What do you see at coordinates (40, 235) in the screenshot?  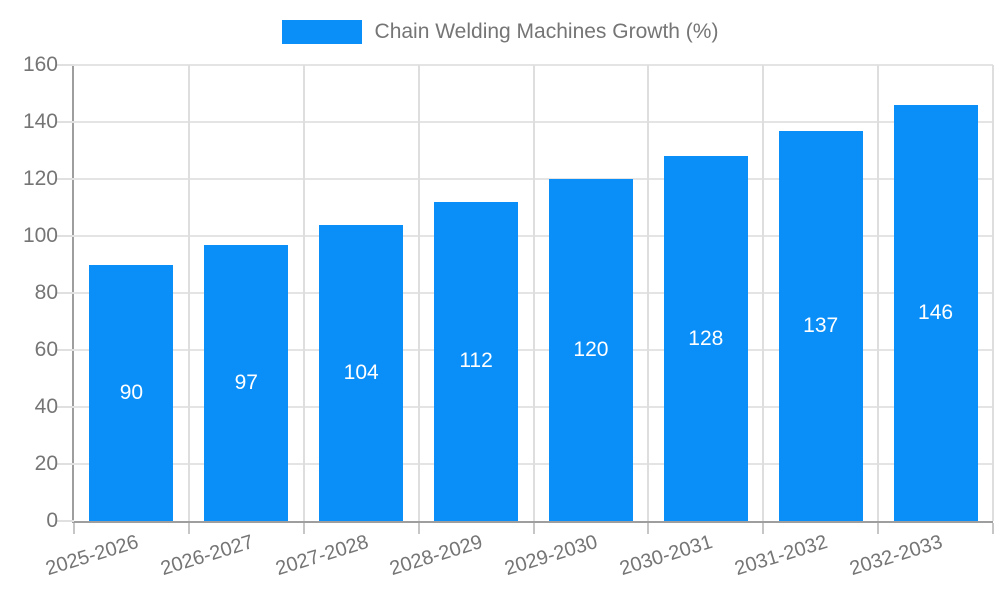 I see `y-axis-tick-label: 100` at bounding box center [40, 235].